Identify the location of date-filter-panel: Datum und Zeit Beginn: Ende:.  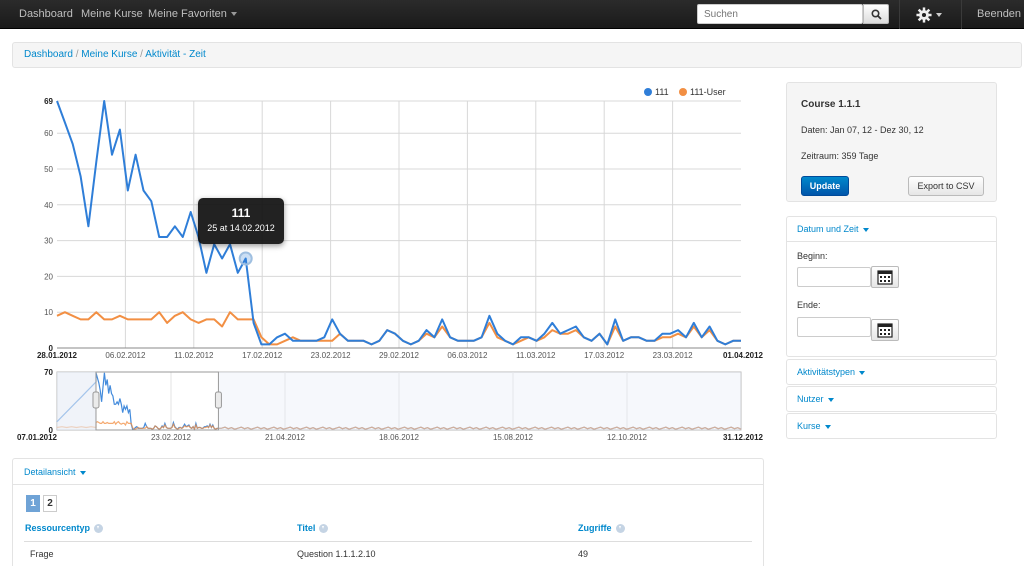
(891, 286).